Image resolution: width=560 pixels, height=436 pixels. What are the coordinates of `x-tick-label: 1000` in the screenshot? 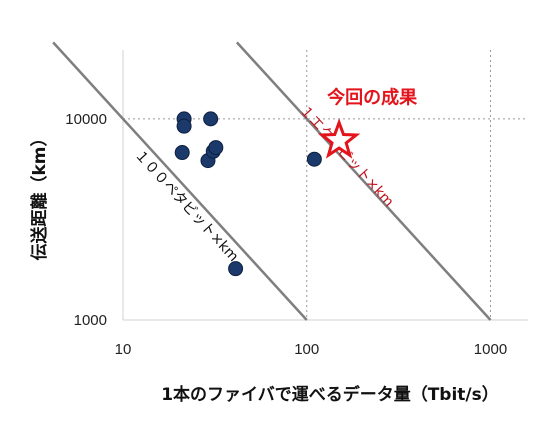 It's located at (490, 349).